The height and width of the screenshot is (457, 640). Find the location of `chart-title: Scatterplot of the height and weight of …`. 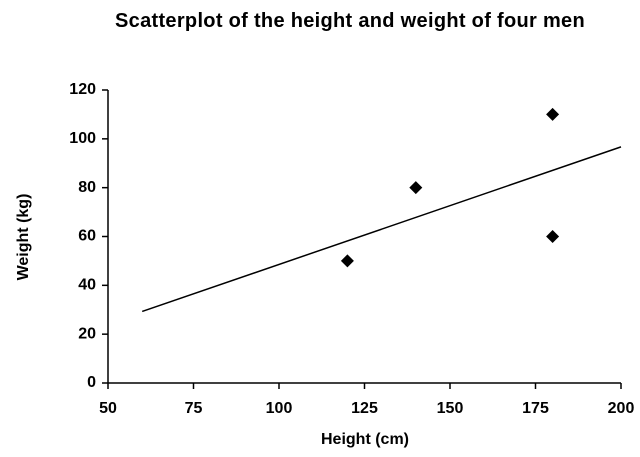

chart-title: Scatterplot of the height and weight of … is located at coordinates (350, 21).